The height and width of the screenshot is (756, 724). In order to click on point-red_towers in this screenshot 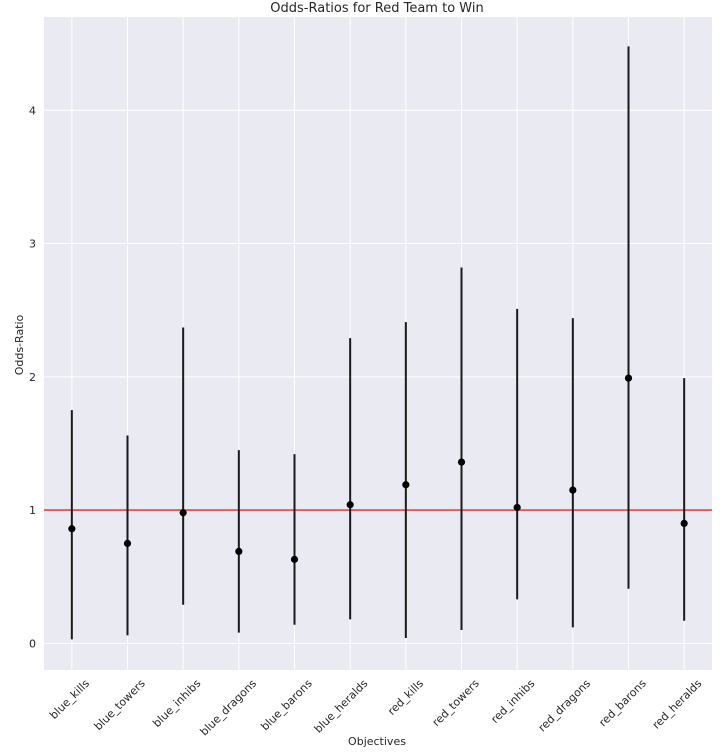, I will do `click(461, 462)`.